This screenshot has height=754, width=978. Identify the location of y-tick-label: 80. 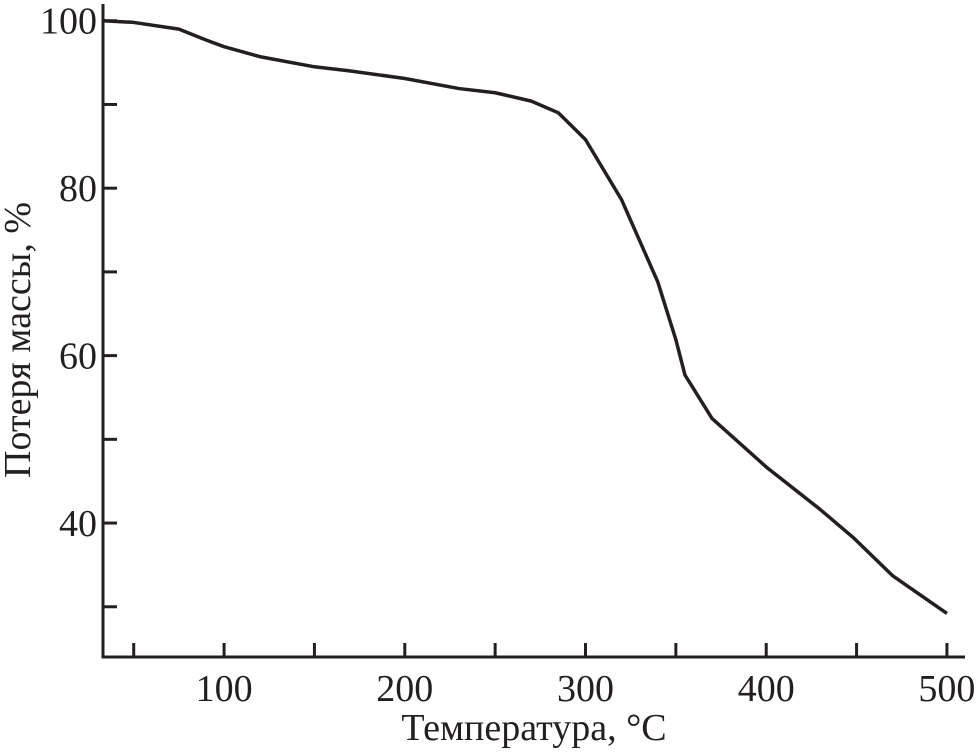
(78, 189).